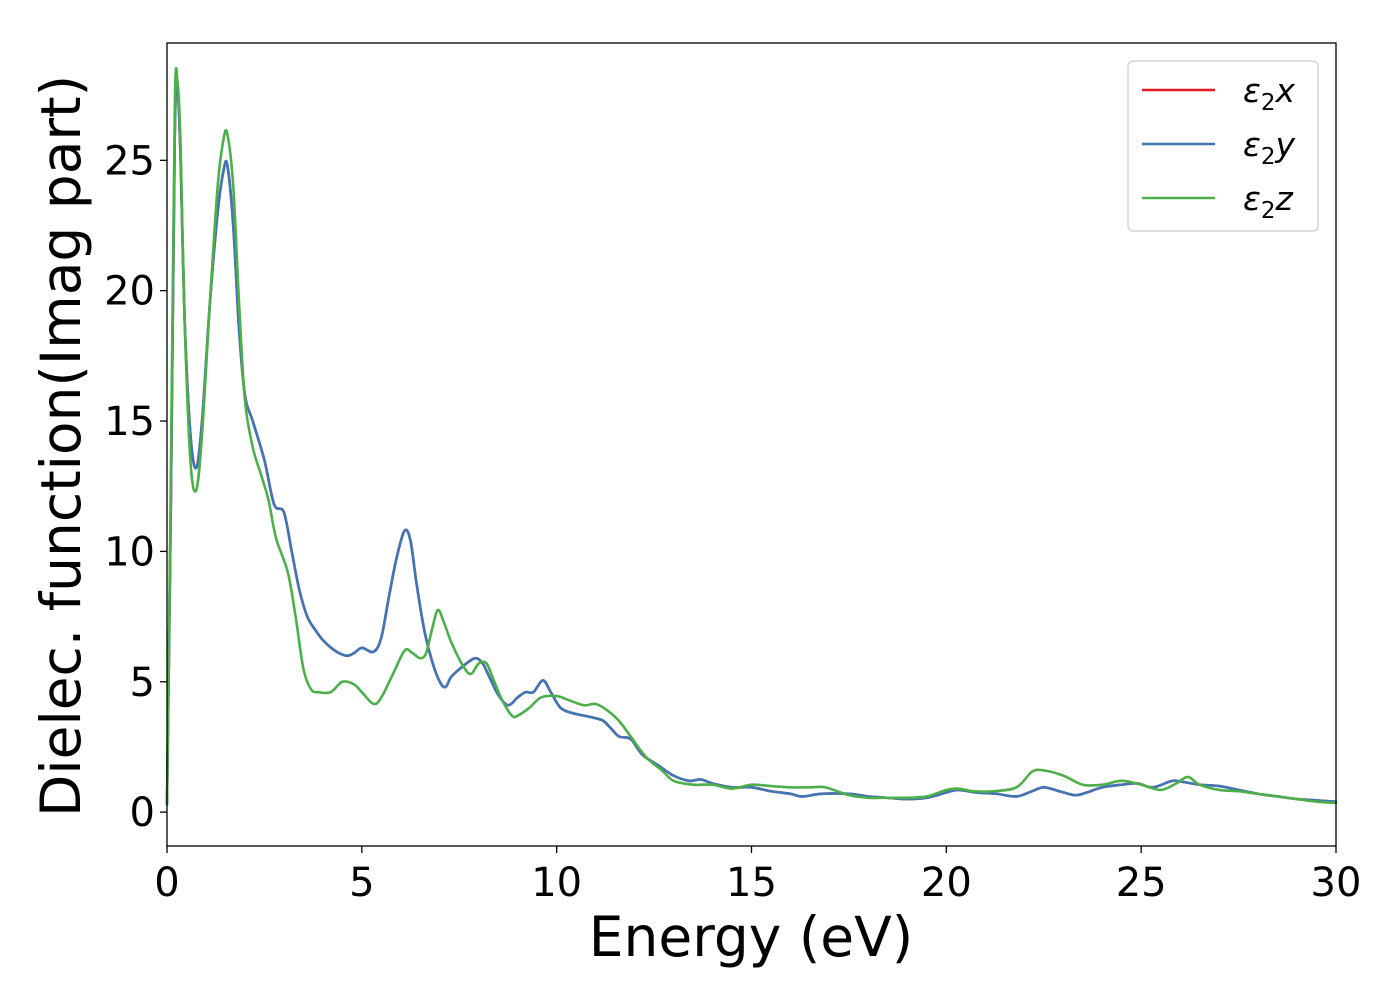  I want to click on x-tick-label: 20, so click(946, 883).